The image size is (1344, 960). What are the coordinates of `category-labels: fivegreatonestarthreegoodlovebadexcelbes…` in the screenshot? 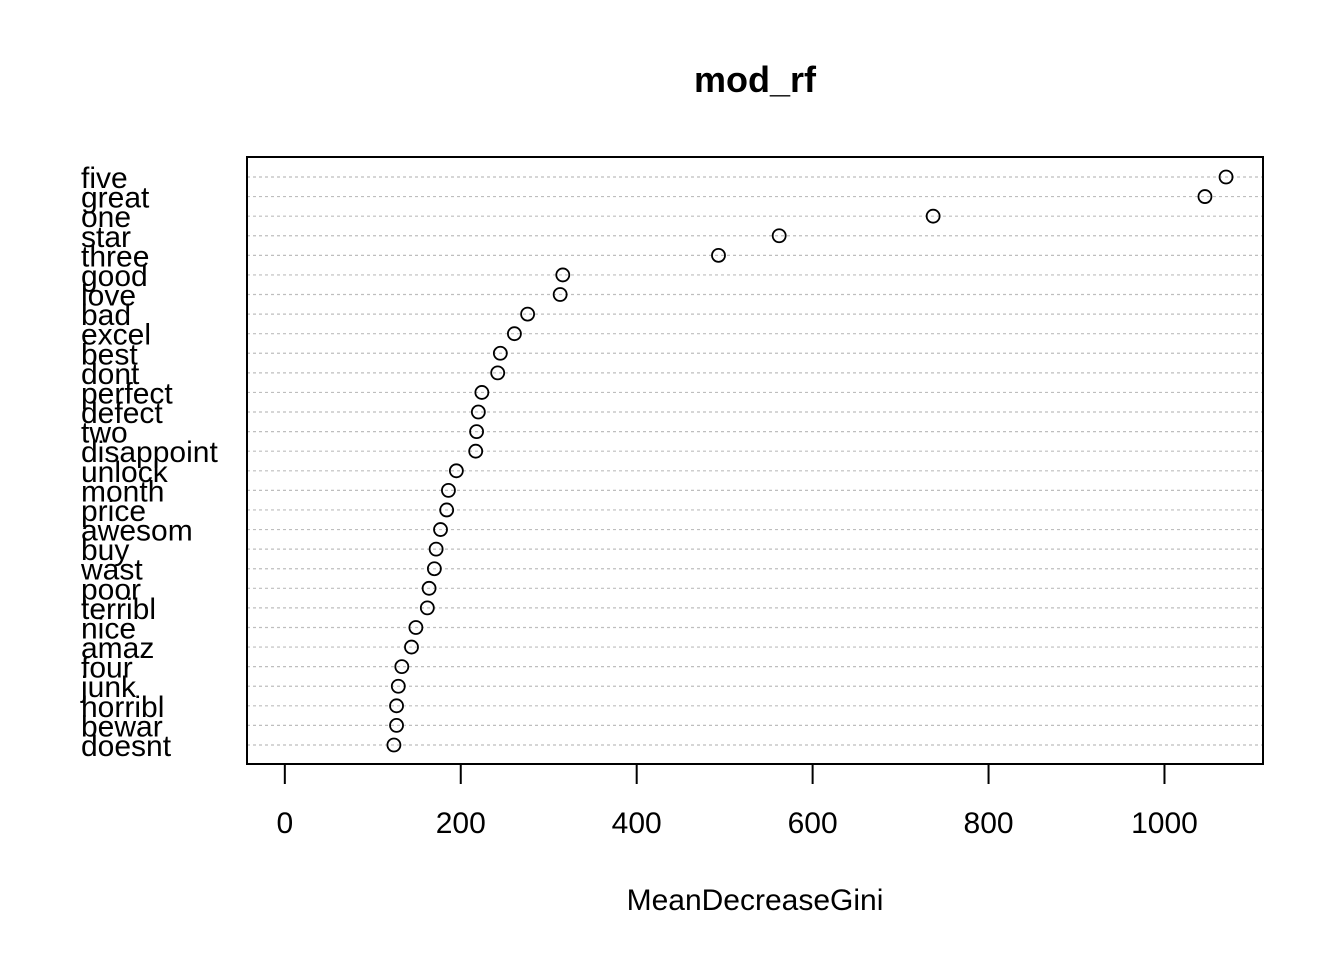 It's located at (149, 462).